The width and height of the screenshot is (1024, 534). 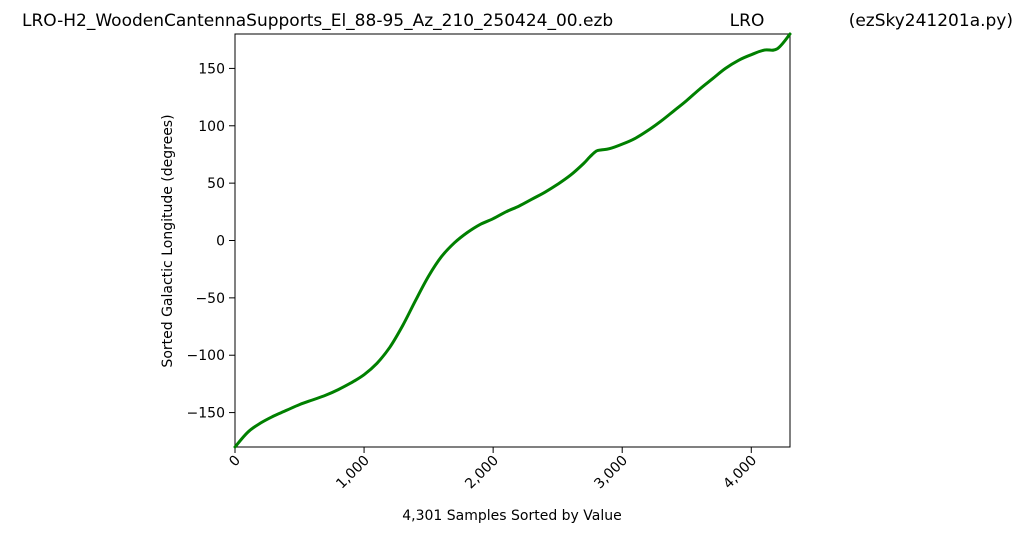 I want to click on x-axis: 0 1,000 2,000 3,000 4,000, so click(x=493, y=469).